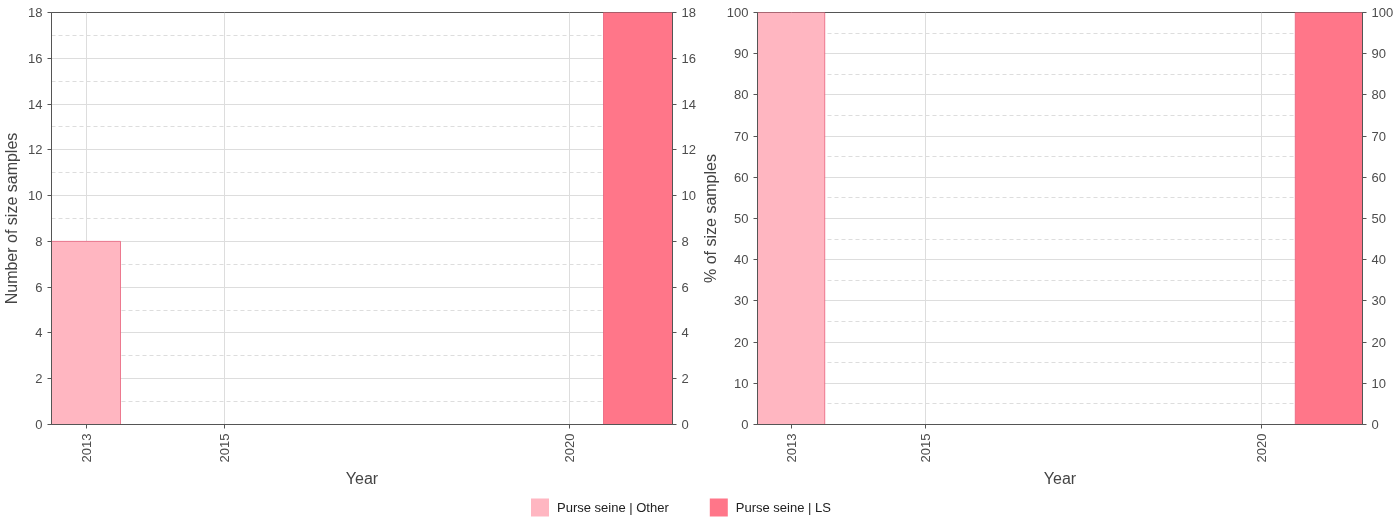  I want to click on y-tick-label: 14, so click(35, 104).